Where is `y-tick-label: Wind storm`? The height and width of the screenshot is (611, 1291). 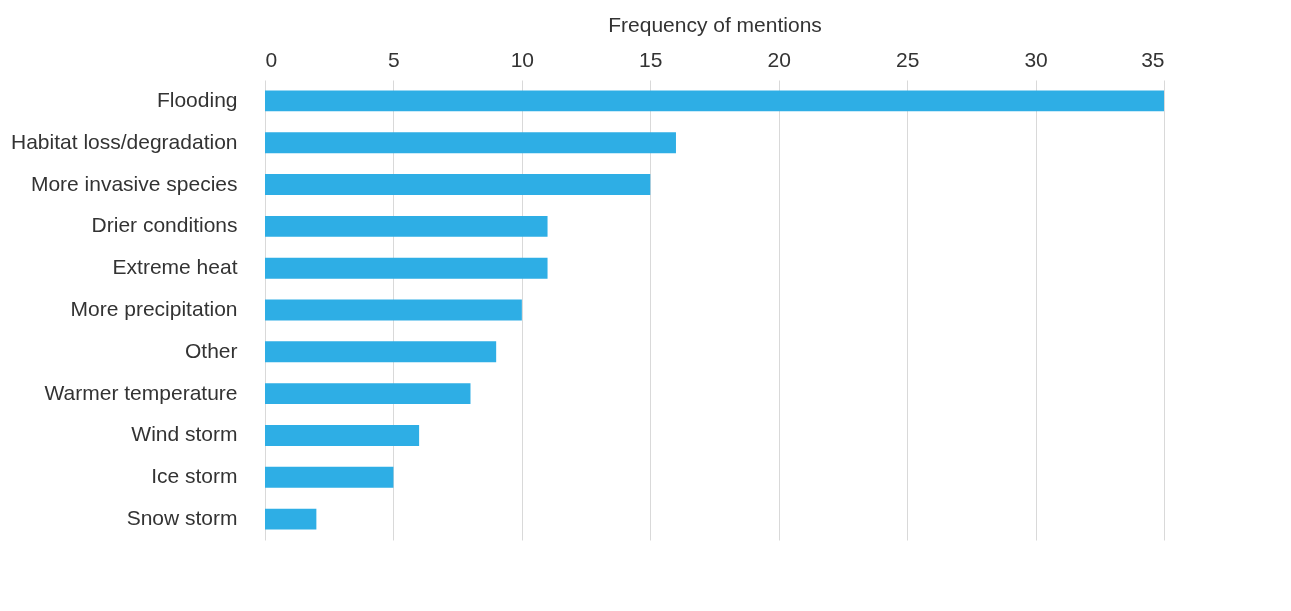 y-tick-label: Wind storm is located at coordinates (184, 434).